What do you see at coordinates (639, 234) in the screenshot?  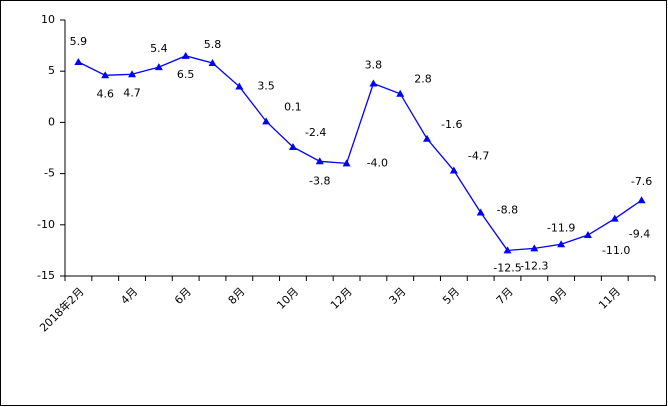 I see `data-label: -9.4` at bounding box center [639, 234].